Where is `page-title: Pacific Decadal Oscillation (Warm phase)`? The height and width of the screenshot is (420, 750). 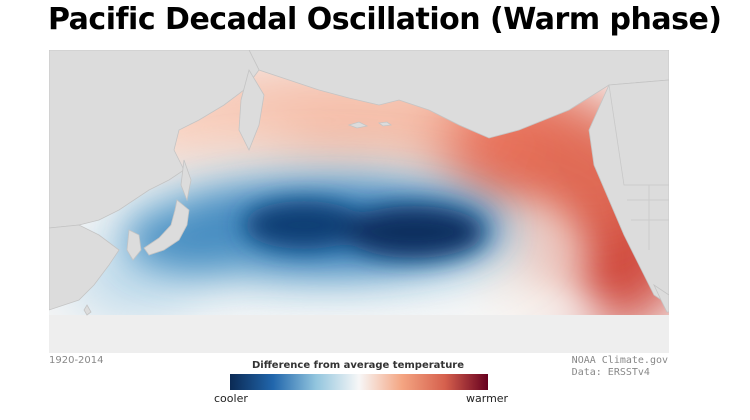 page-title: Pacific Decadal Oscillation (Warm phase) is located at coordinates (385, 19).